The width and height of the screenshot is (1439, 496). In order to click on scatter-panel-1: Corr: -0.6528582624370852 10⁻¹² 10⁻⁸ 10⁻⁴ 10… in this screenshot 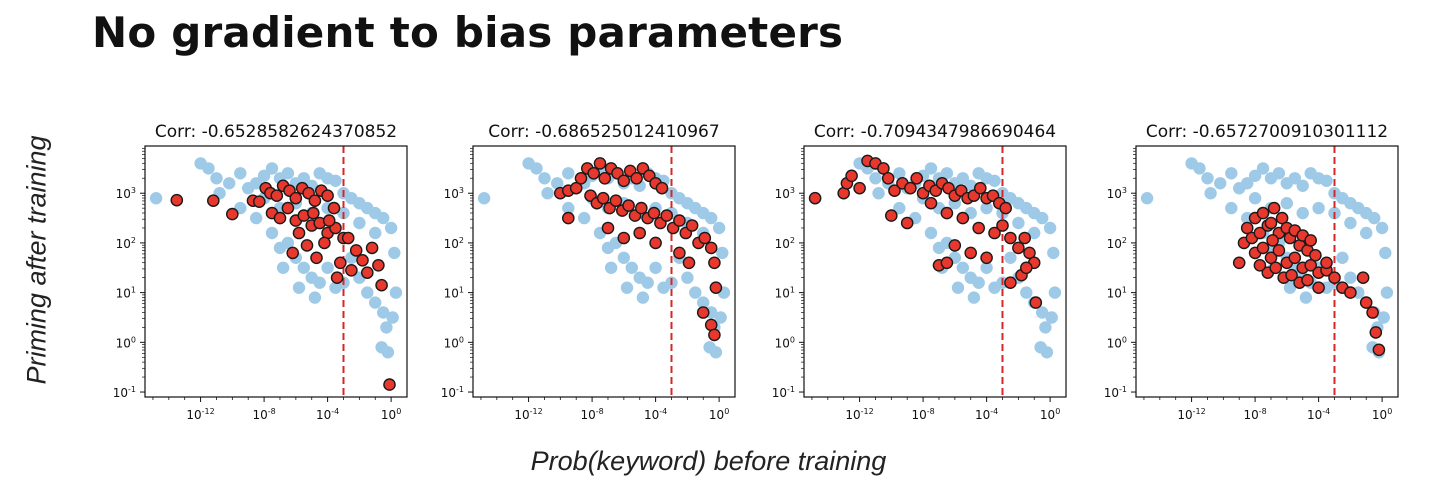, I will do `click(260, 272)`.